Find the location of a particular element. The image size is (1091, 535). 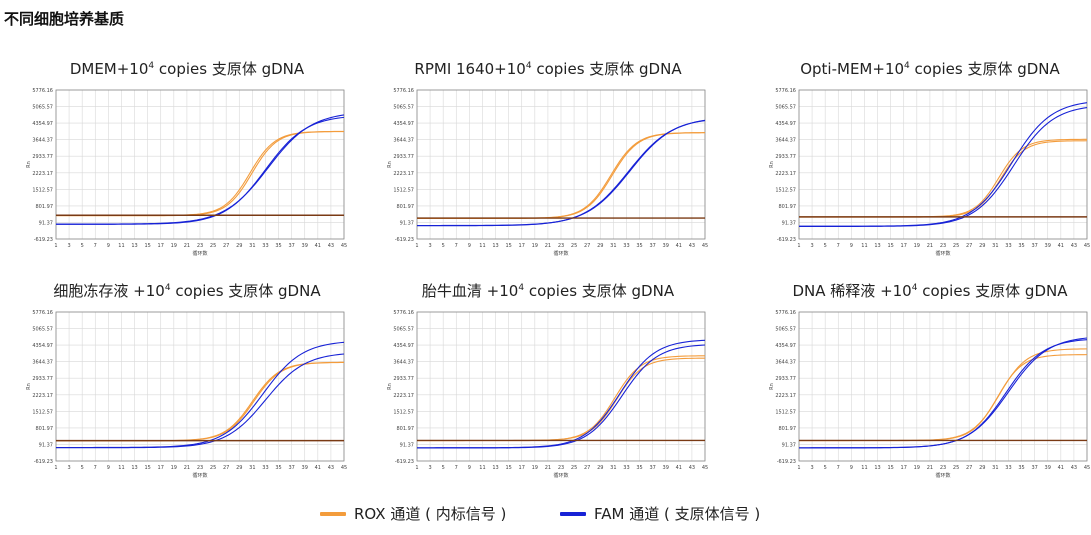

x-tick-label: 13 is located at coordinates (134, 246).